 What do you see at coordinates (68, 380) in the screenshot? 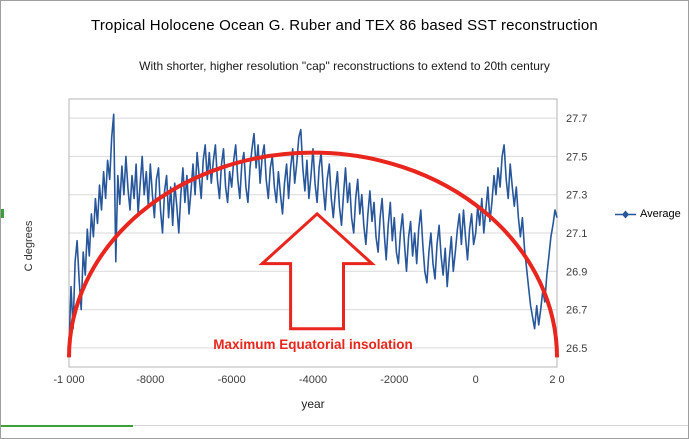
I see `x-tick-label: -1 000` at bounding box center [68, 380].